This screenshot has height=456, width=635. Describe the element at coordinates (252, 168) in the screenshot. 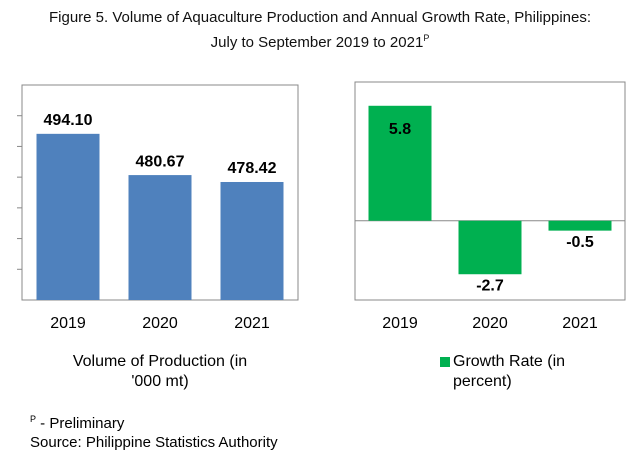

I see `value-label: 478.42` at that location.